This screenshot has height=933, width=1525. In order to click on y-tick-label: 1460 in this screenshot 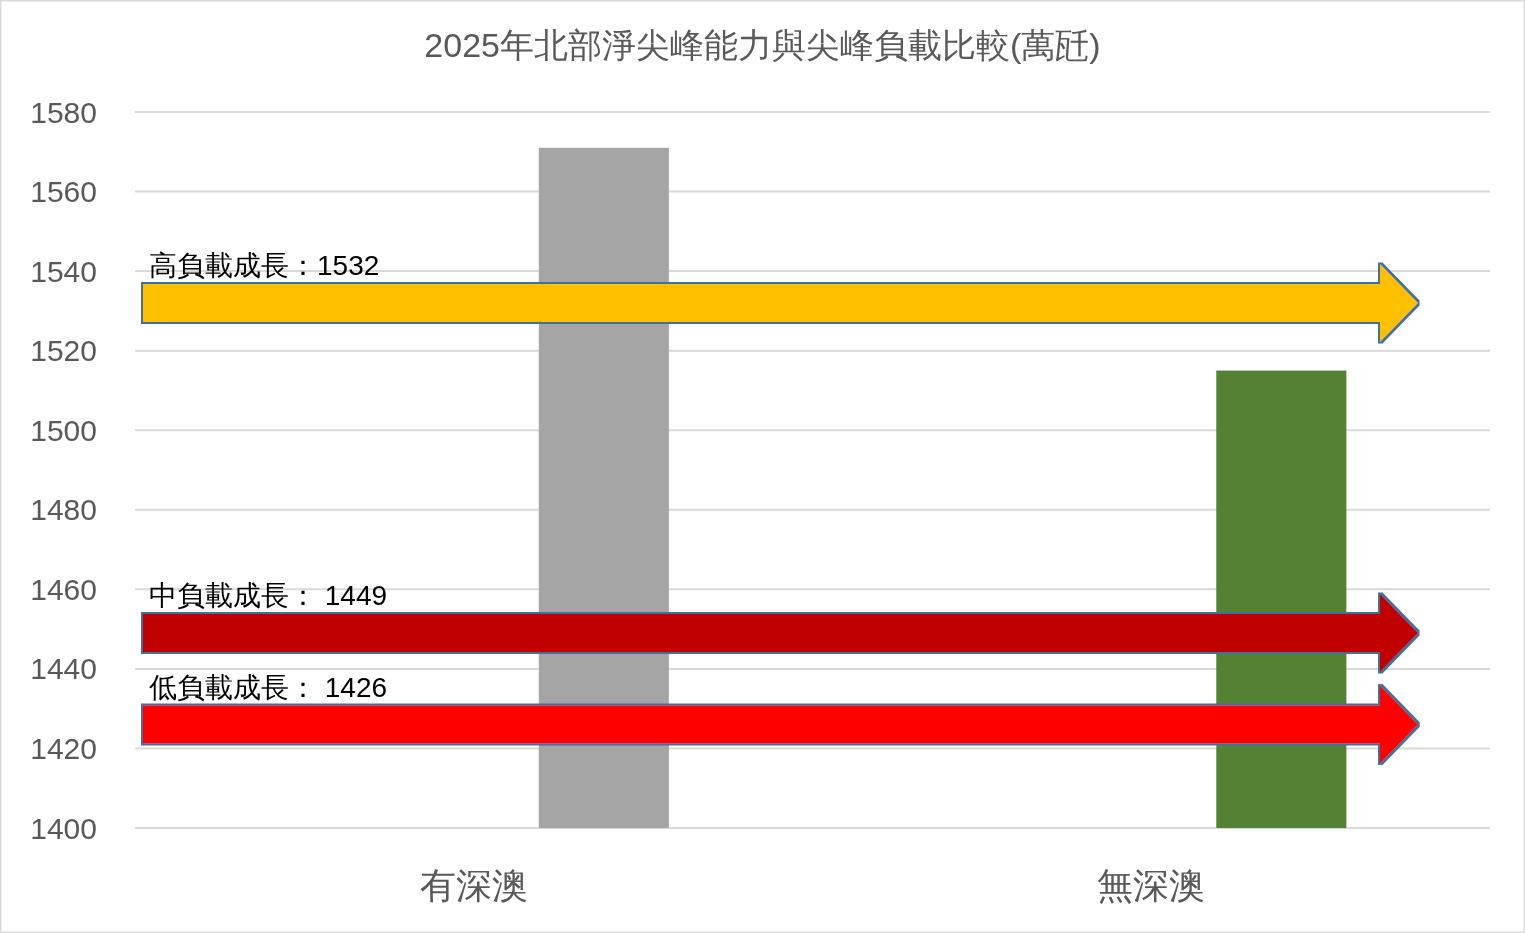, I will do `click(63, 589)`.